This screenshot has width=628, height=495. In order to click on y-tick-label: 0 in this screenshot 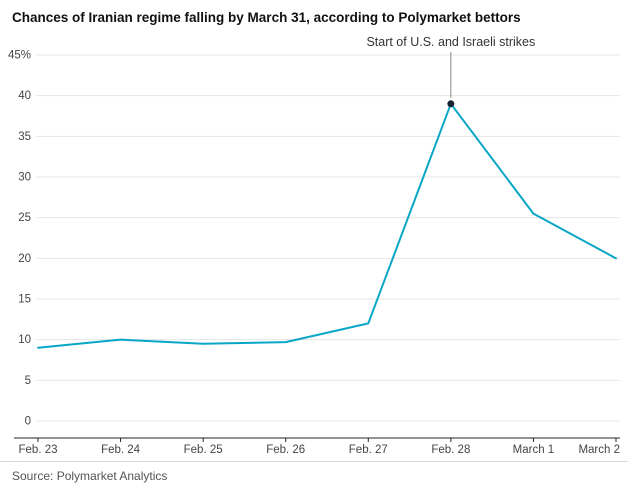, I will do `click(28, 422)`.